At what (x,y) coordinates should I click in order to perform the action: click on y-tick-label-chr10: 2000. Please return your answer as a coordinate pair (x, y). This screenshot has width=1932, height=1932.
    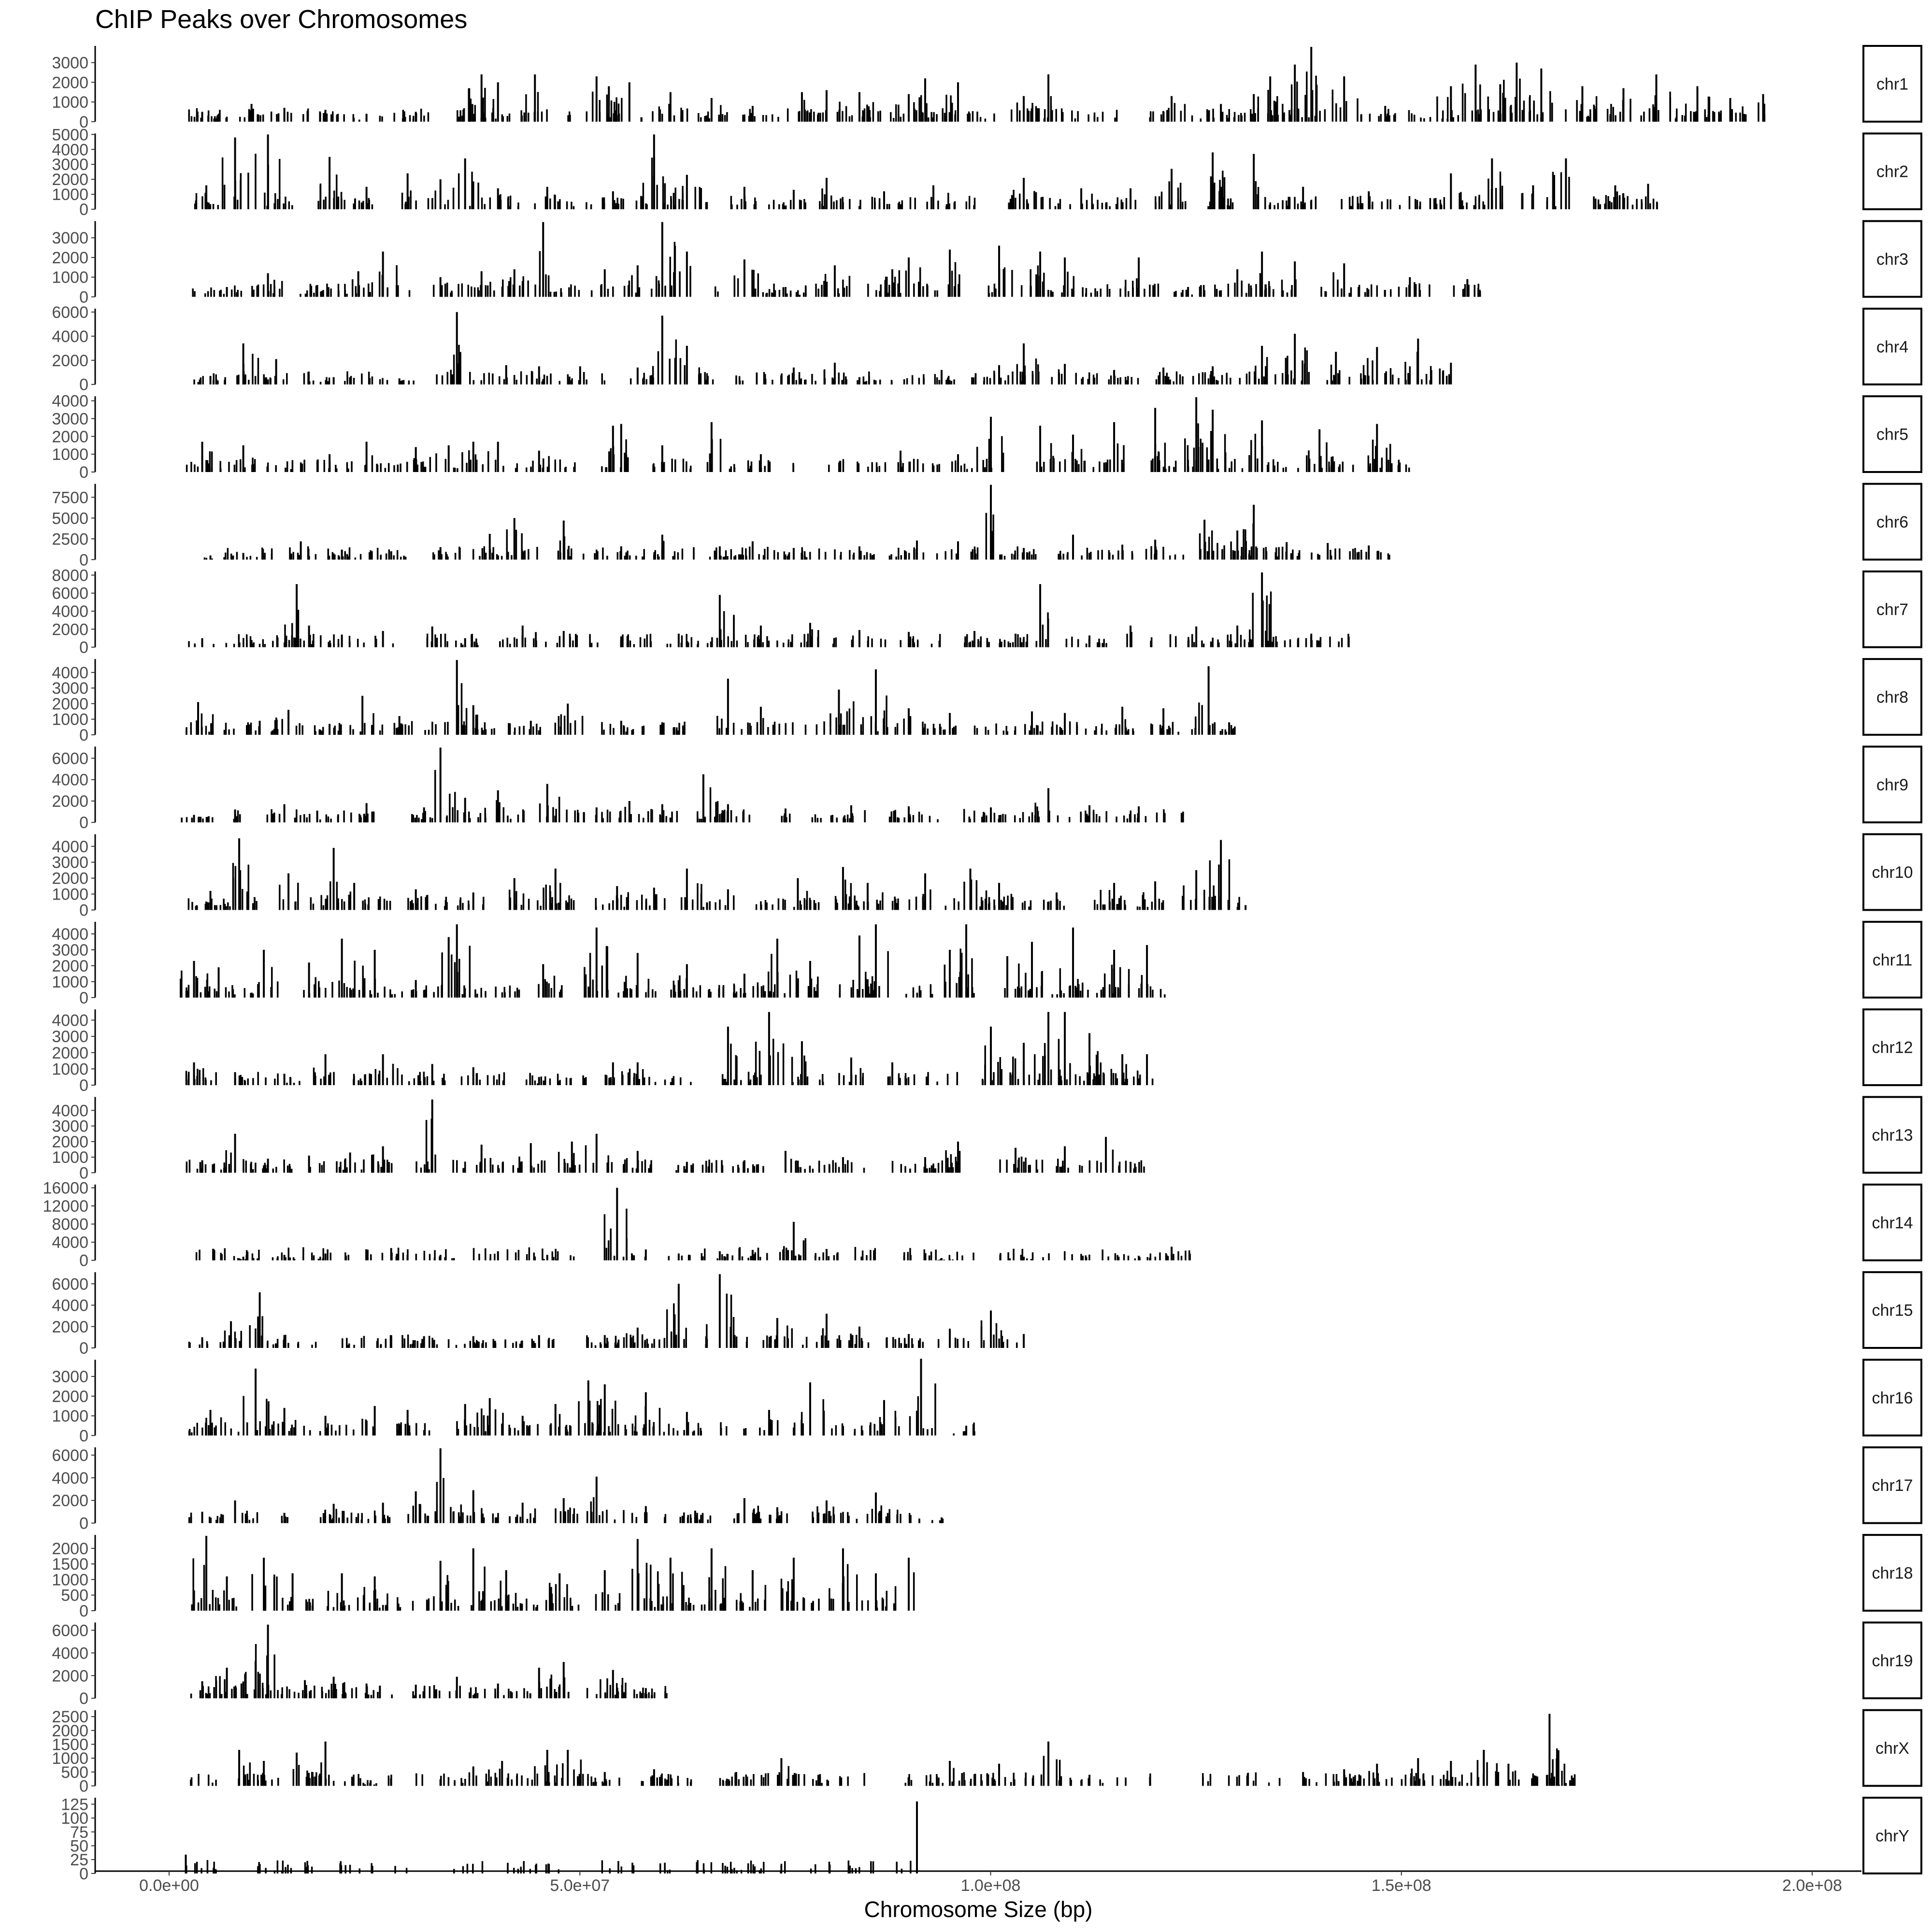
    Looking at the image, I should click on (70, 879).